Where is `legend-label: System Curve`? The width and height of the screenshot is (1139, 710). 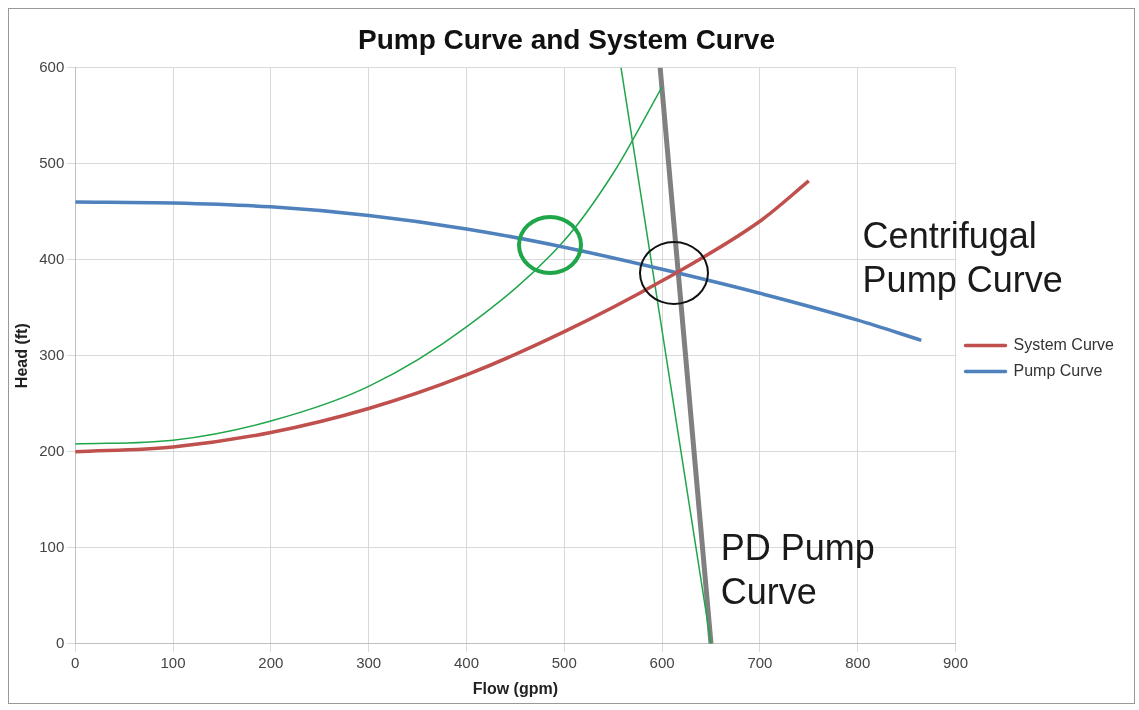
legend-label: System Curve is located at coordinates (1064, 344).